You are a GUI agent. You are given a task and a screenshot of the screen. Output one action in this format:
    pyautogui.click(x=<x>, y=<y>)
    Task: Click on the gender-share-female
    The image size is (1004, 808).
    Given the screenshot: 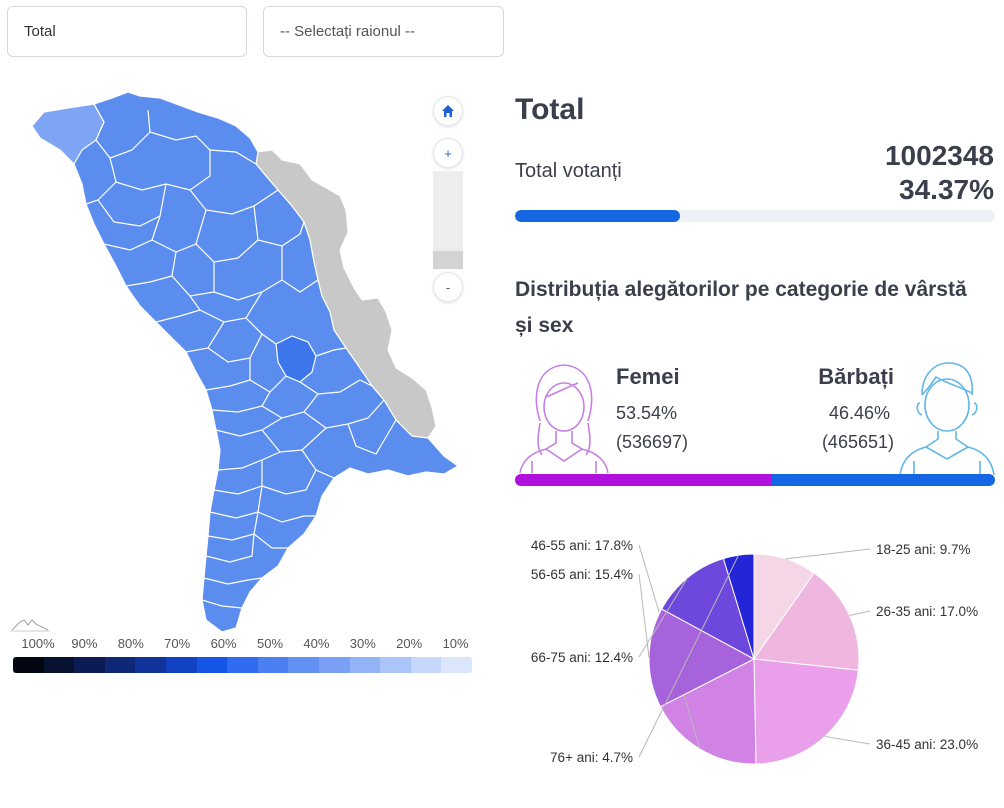 What is the action you would take?
    pyautogui.click(x=643, y=480)
    